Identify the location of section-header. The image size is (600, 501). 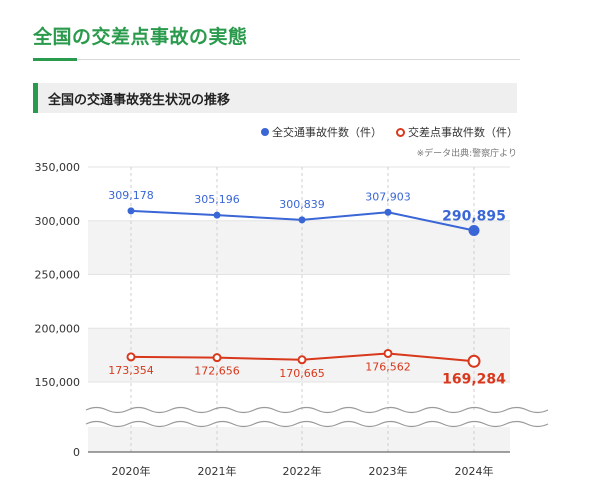
(275, 98).